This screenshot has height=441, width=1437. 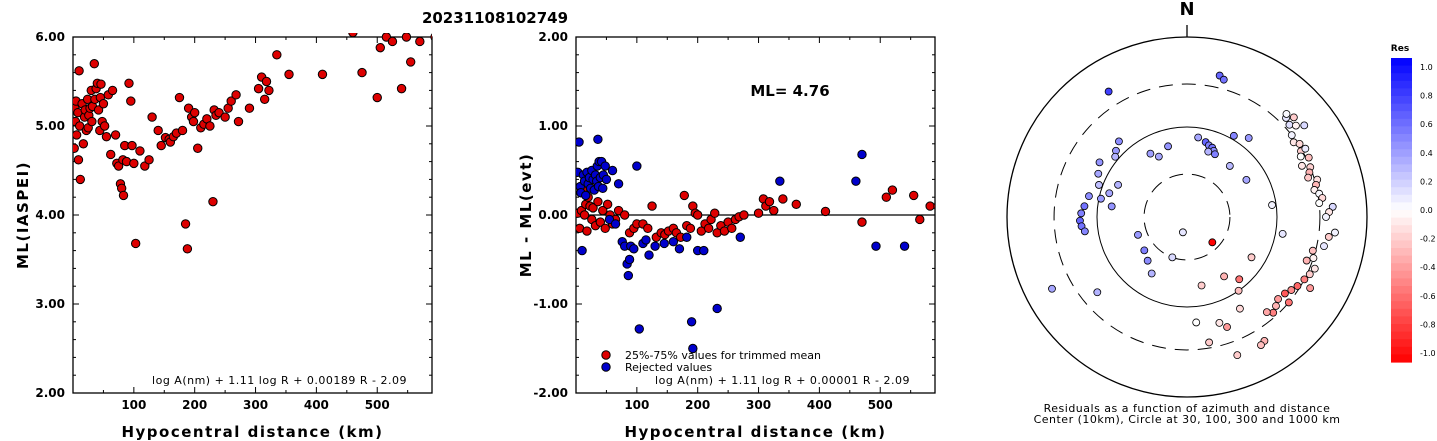 What do you see at coordinates (1426, 67) in the screenshot?
I see `colorbar-tick-label: 1.0` at bounding box center [1426, 67].